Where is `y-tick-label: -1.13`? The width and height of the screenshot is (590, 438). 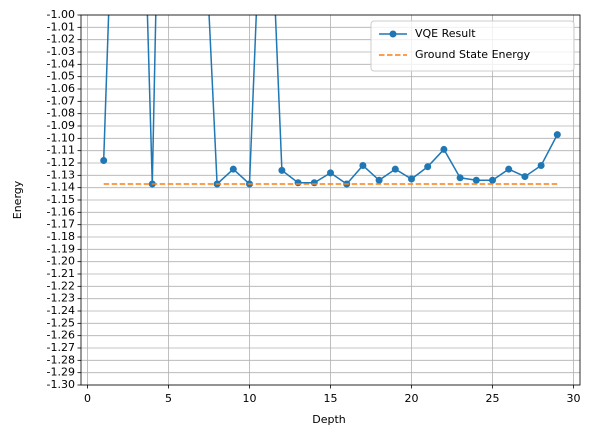
y-tick-label: -1.13 is located at coordinates (61, 174).